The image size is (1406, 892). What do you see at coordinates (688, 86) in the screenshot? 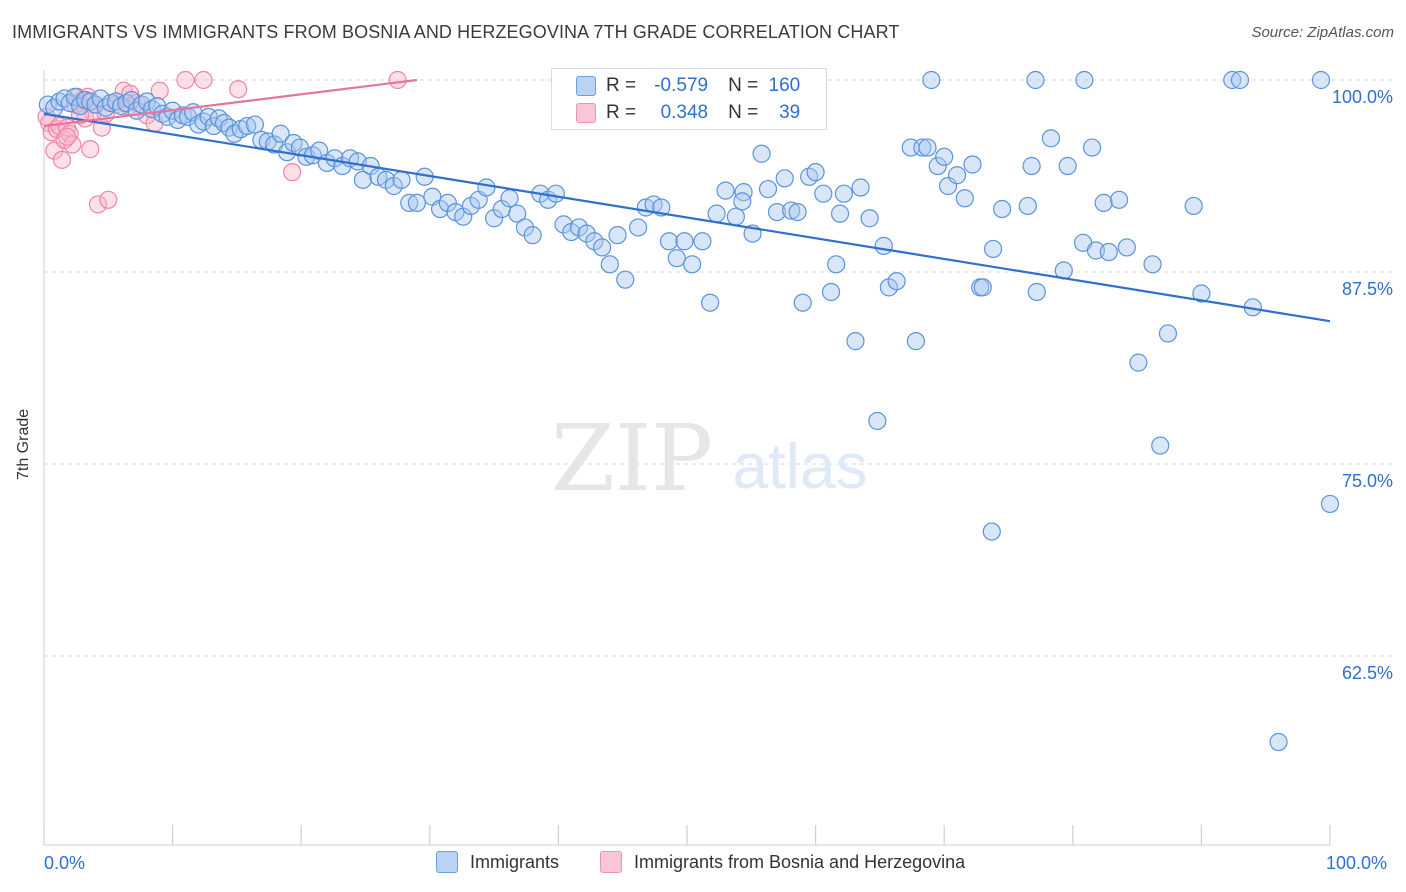
I see `legend-row-immigrants: R = -0.579 N = 160` at bounding box center [688, 86].